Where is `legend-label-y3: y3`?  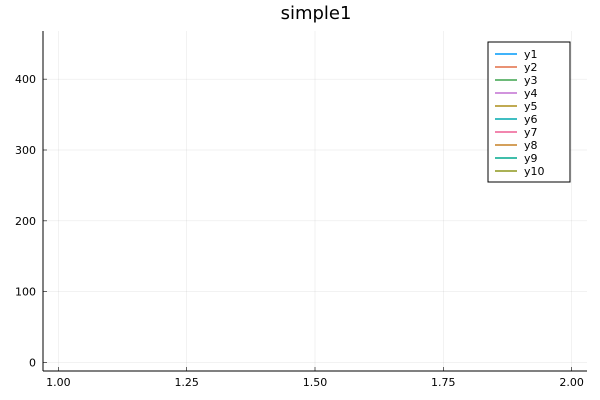 legend-label-y3: y3 is located at coordinates (531, 80).